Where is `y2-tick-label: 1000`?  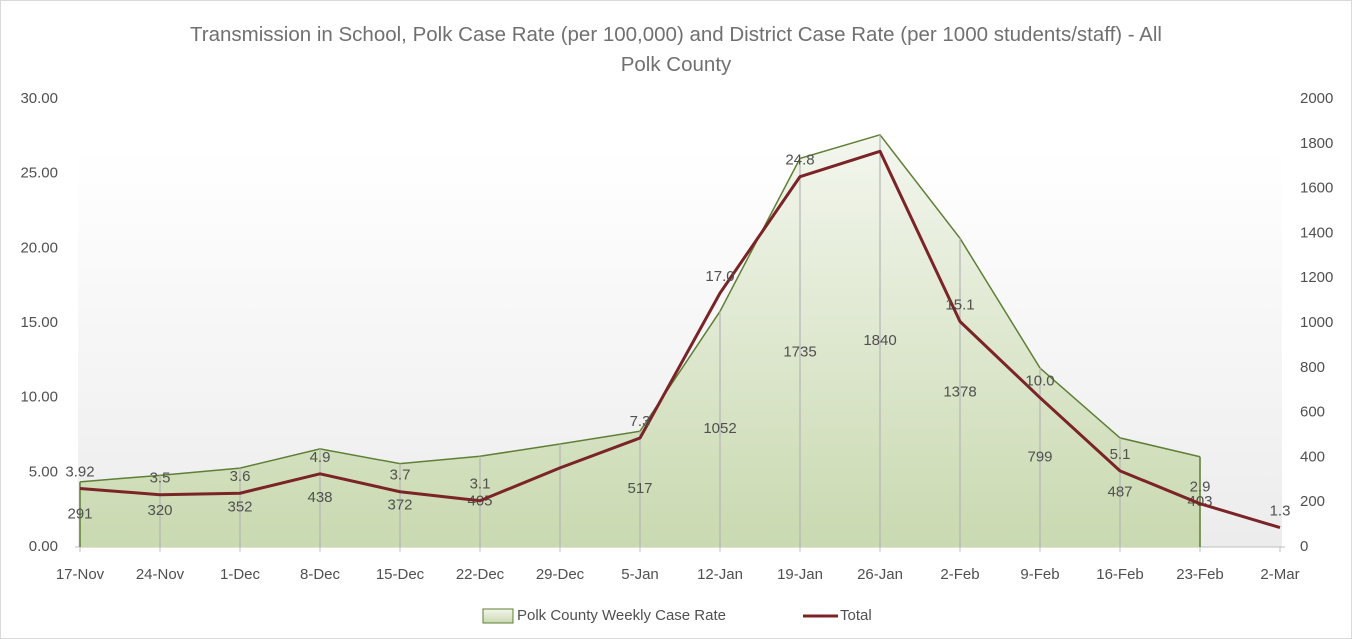
y2-tick-label: 1000 is located at coordinates (1316, 322).